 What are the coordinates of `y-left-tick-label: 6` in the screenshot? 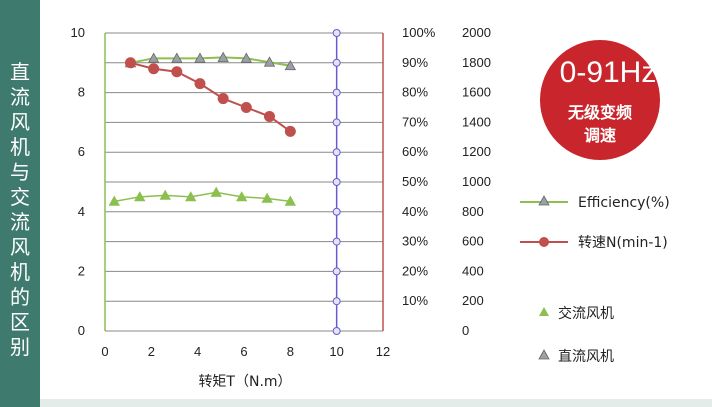 It's located at (81, 151).